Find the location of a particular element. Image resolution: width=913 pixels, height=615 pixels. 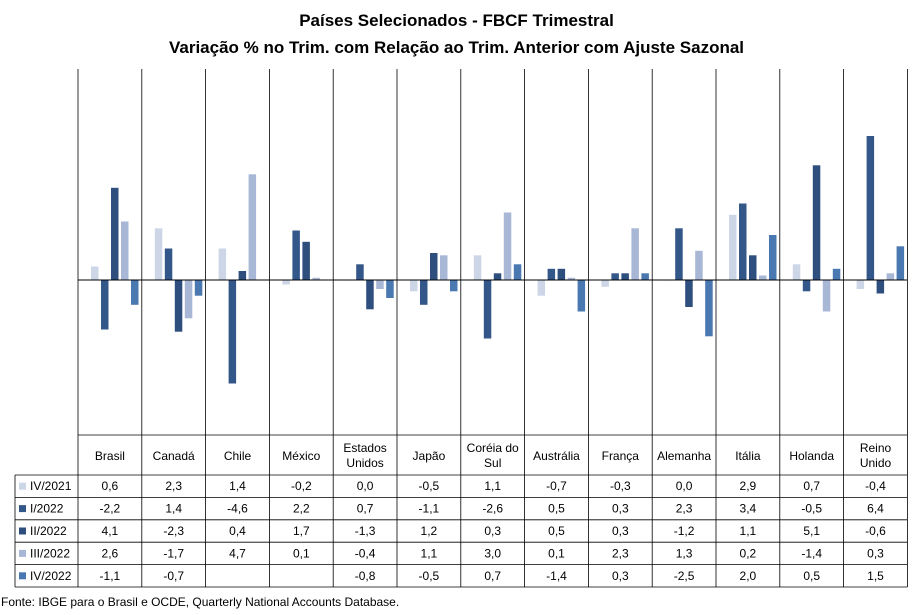

bar-brasil-iii-2022 is located at coordinates (125, 250).